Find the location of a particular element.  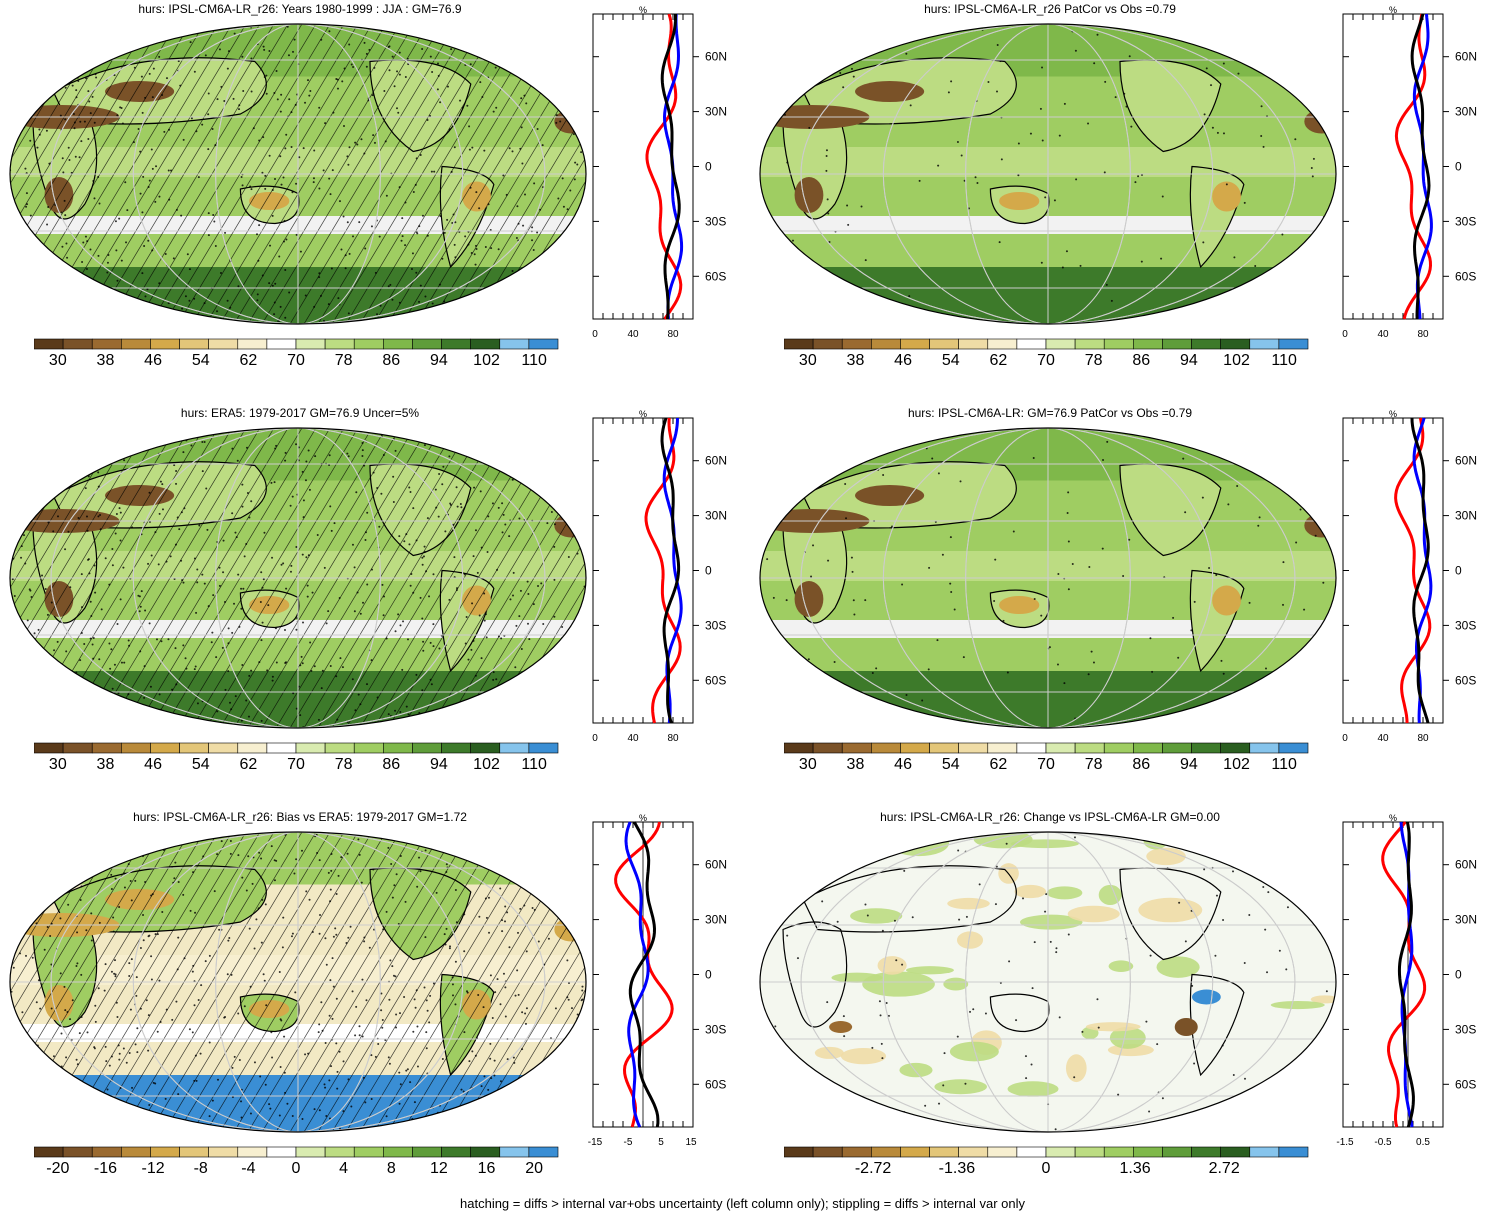

colorbar-tick-label: 0 is located at coordinates (296, 1168).